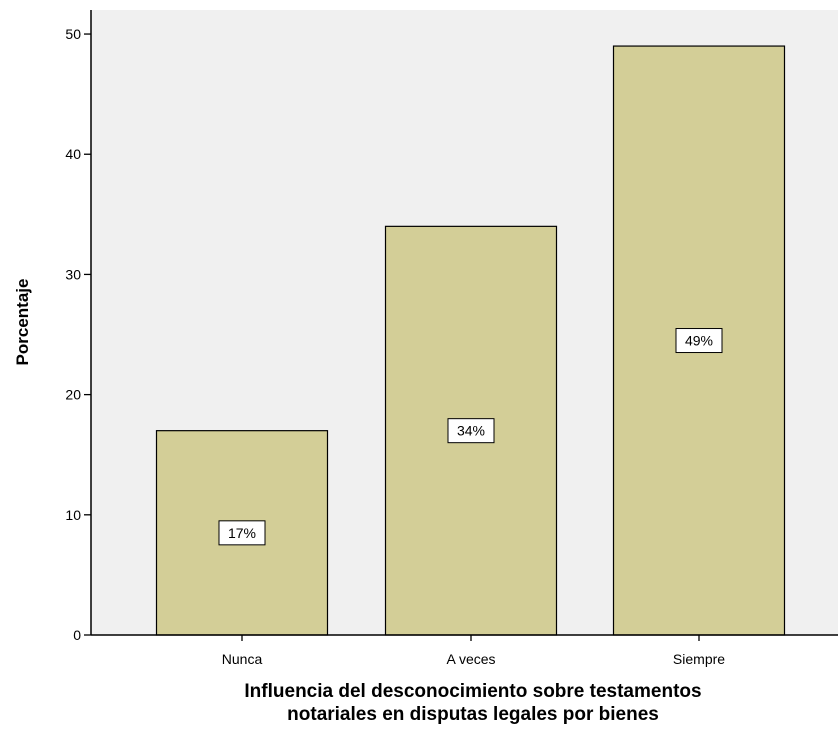  What do you see at coordinates (78, 334) in the screenshot?
I see `y-axis-ticks: 0 10 20 30 40 50` at bounding box center [78, 334].